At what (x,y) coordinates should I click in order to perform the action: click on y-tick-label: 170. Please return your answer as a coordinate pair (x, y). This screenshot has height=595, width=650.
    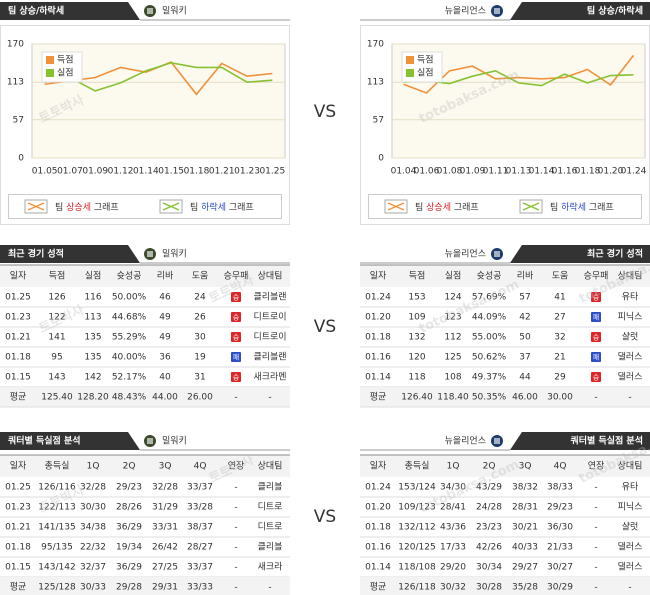
    Looking at the image, I should click on (375, 45).